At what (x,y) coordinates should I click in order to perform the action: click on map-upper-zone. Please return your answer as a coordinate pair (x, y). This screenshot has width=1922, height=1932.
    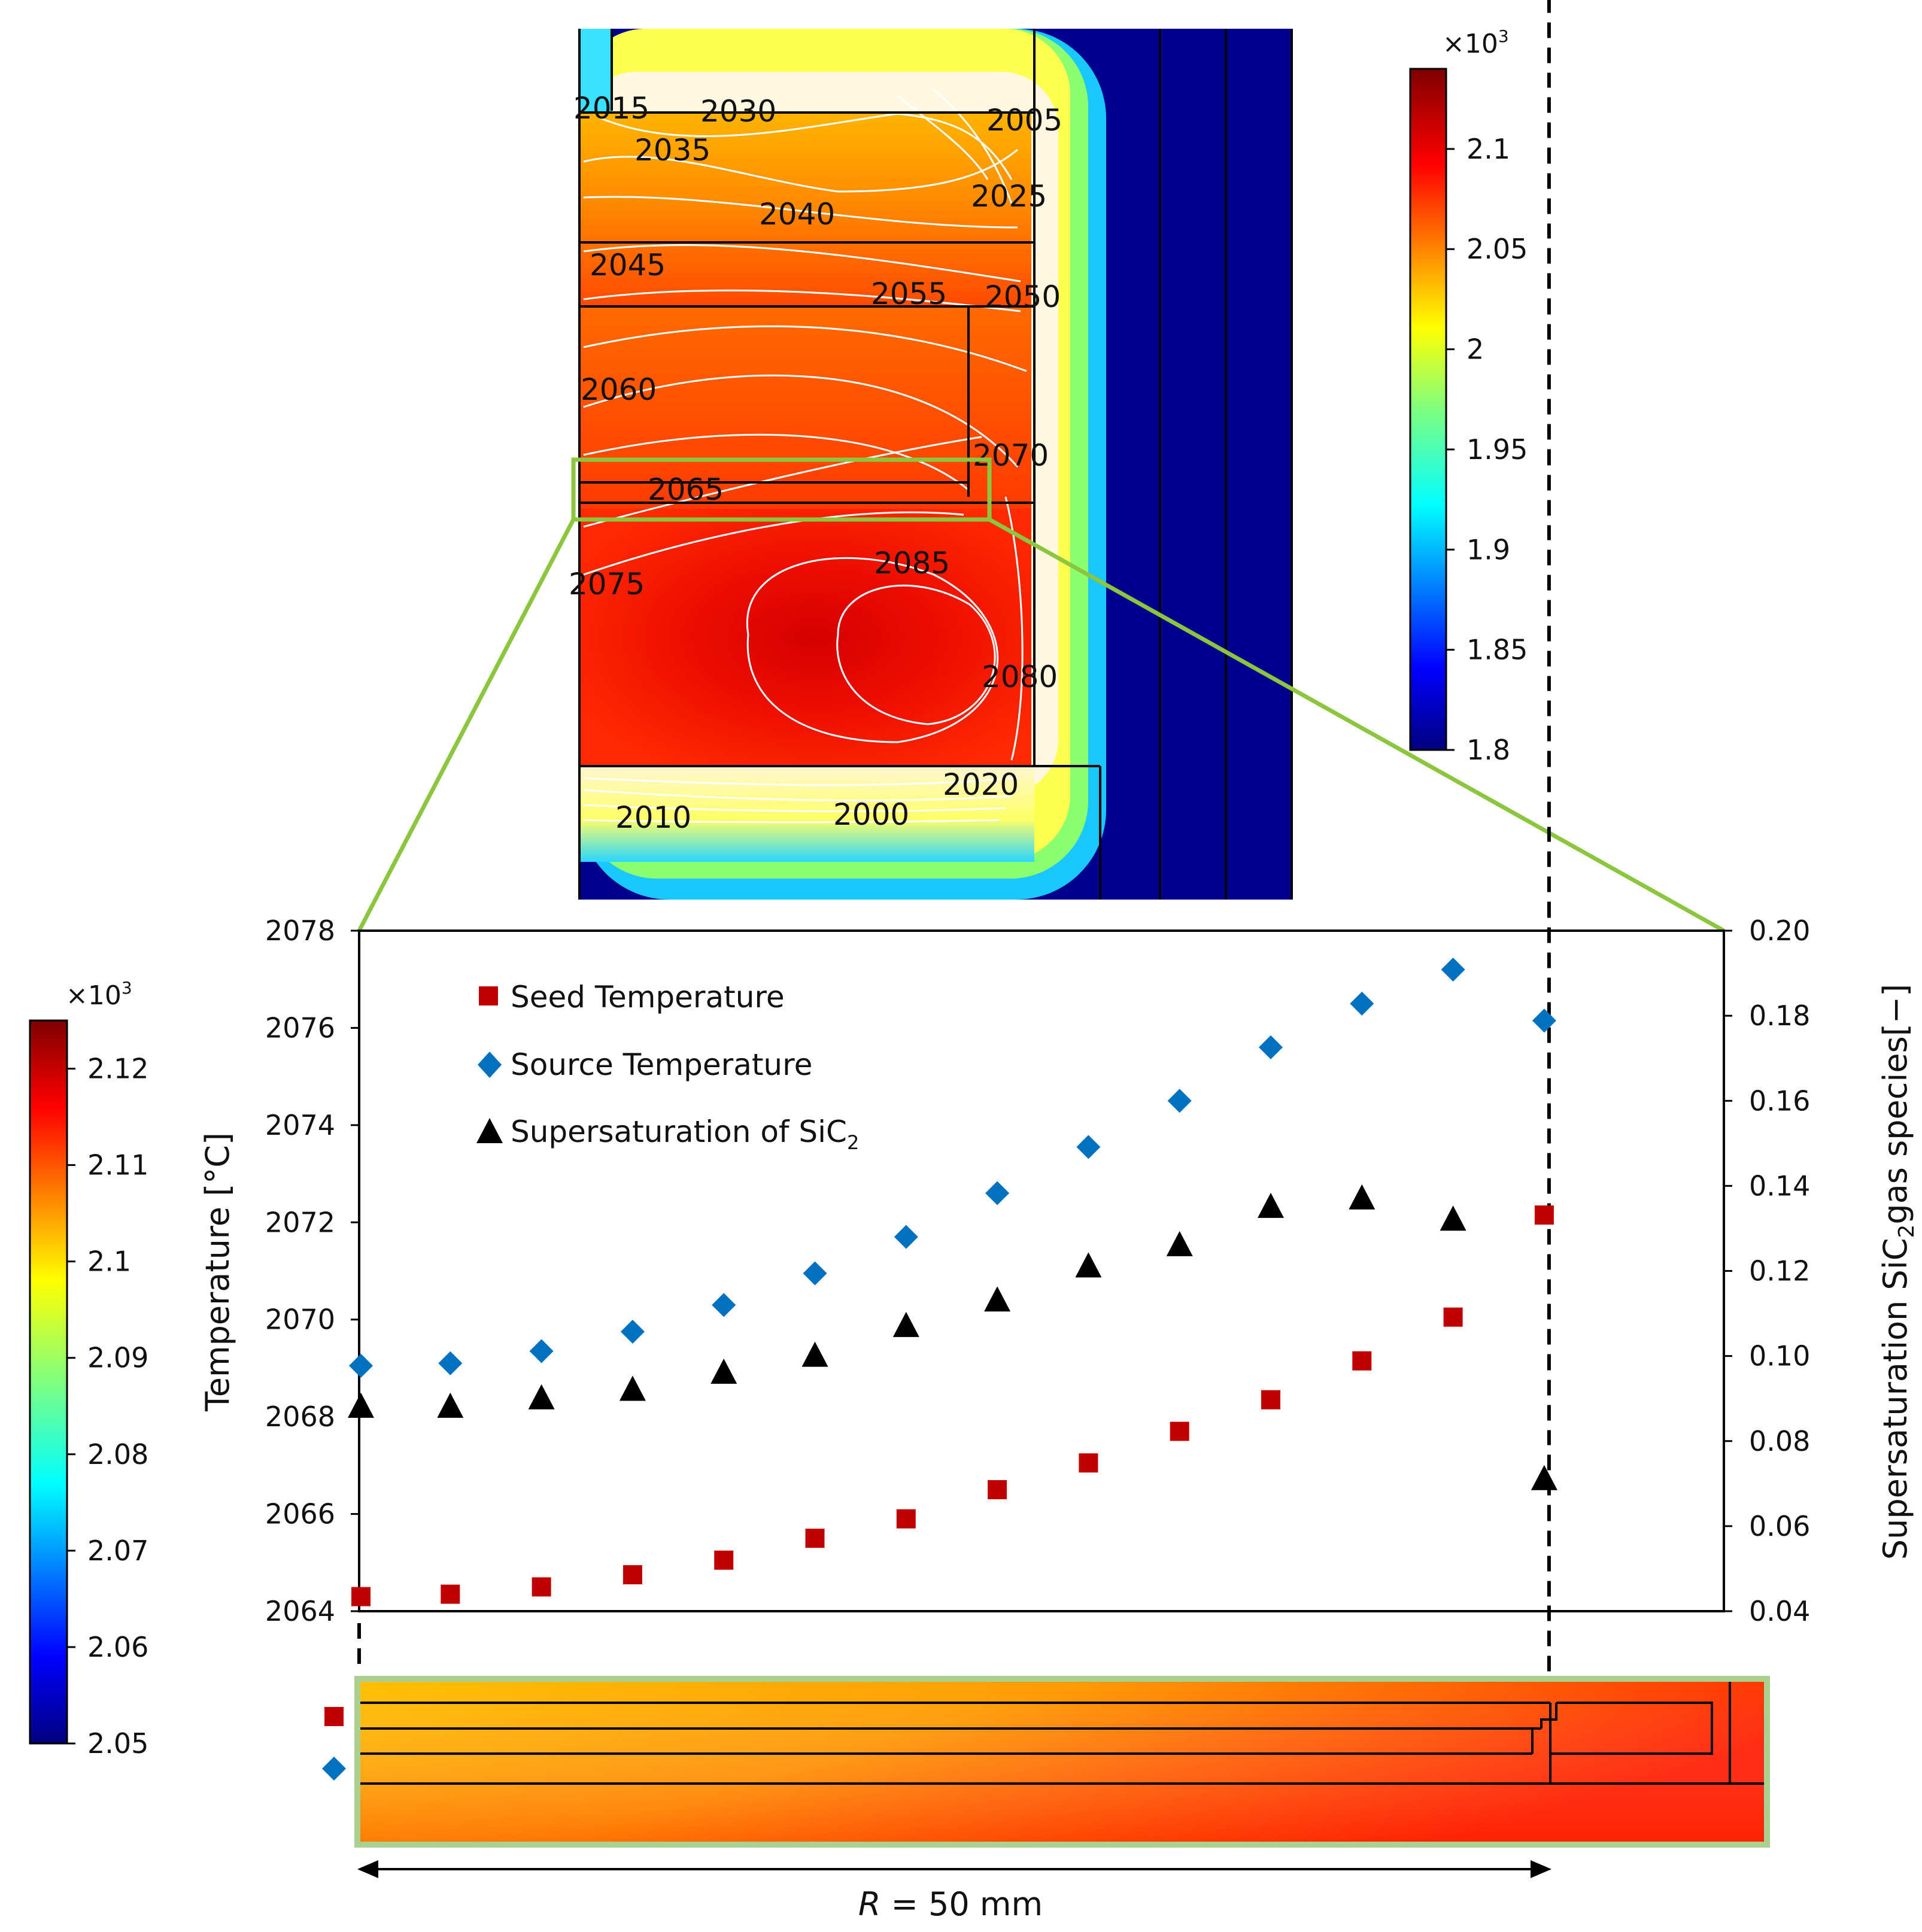
    Looking at the image, I should click on (805, 210).